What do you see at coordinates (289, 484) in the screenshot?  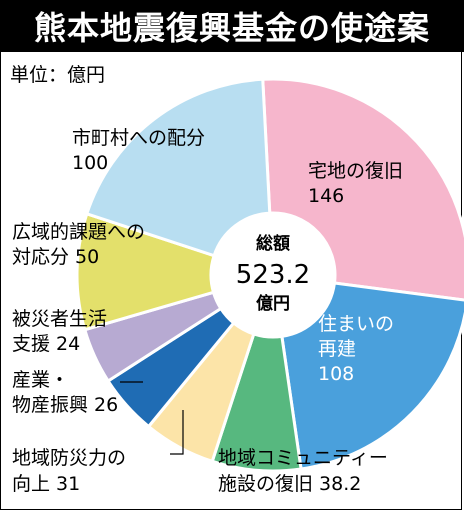 I see `label-line: 施設の復旧 38.2` at bounding box center [289, 484].